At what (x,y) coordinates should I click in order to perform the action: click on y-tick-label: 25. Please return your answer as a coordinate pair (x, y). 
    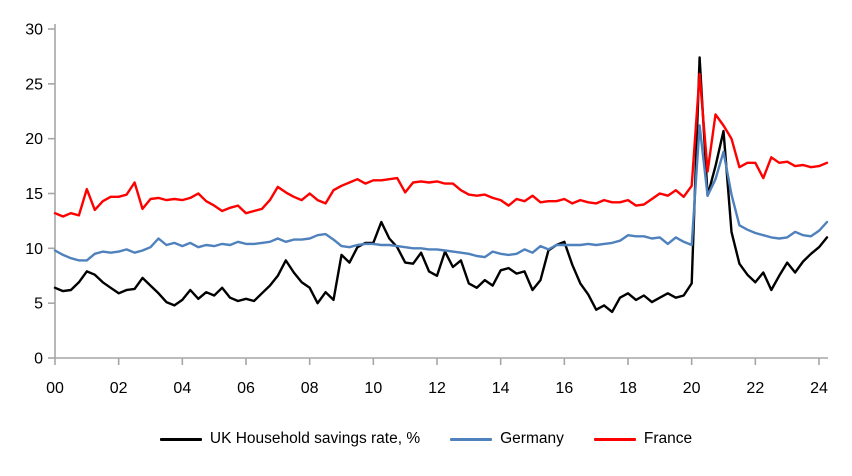
    Looking at the image, I should click on (34, 84).